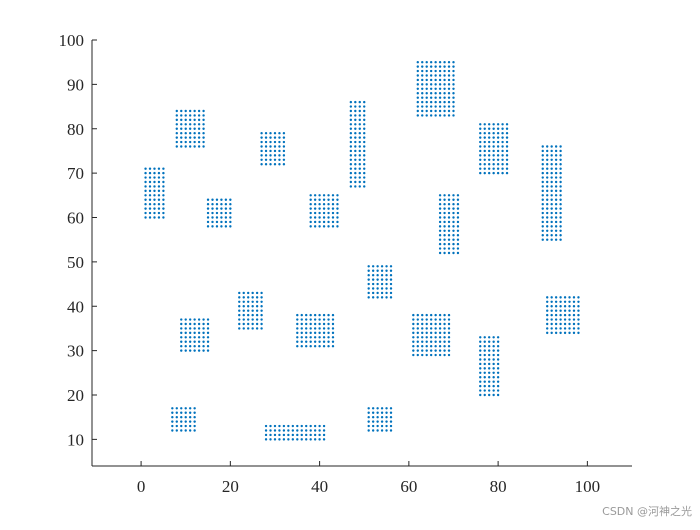 The width and height of the screenshot is (700, 530). What do you see at coordinates (75, 306) in the screenshot?
I see `y-tick-label: 40` at bounding box center [75, 306].